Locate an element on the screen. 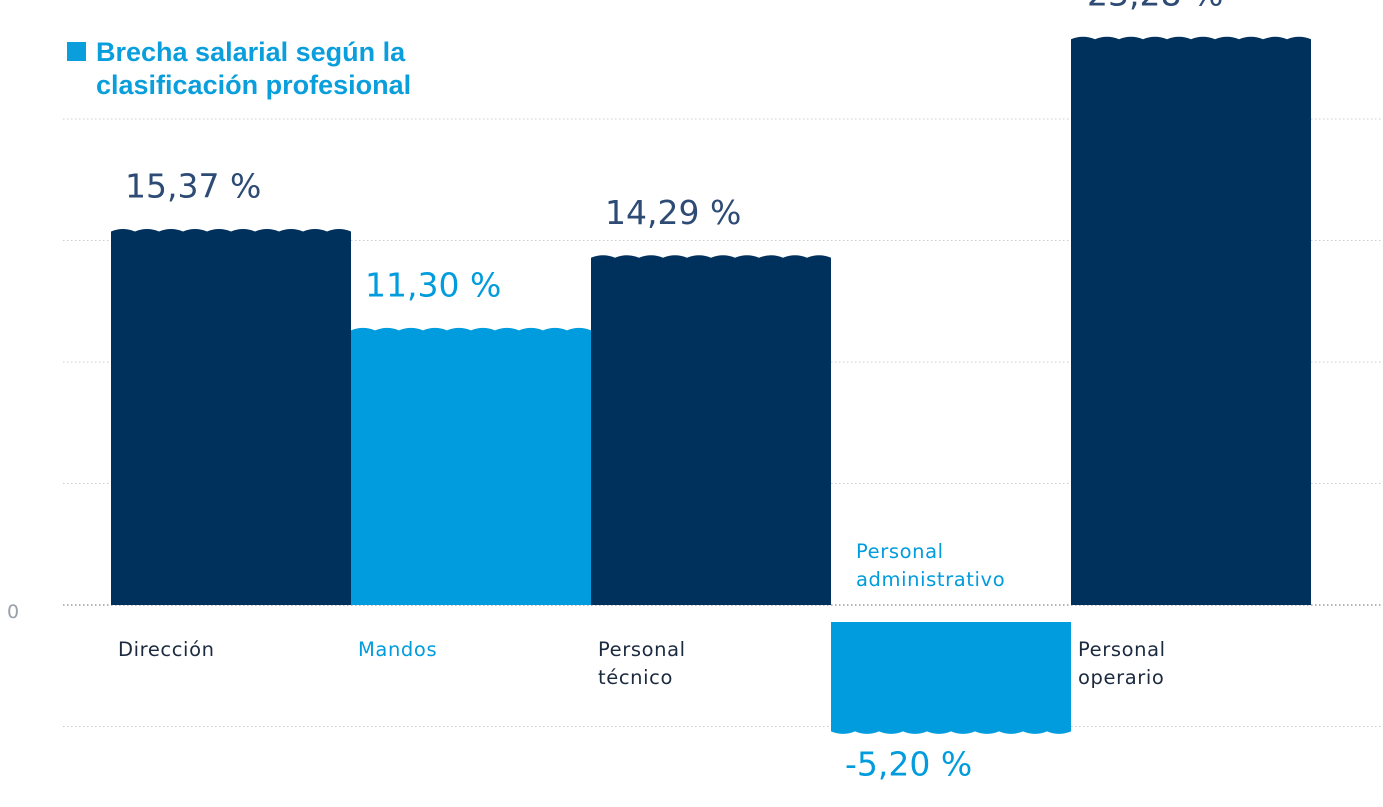 This screenshot has width=1383, height=807. chart-title-line-2: clasificación profesional is located at coordinates (253, 85).